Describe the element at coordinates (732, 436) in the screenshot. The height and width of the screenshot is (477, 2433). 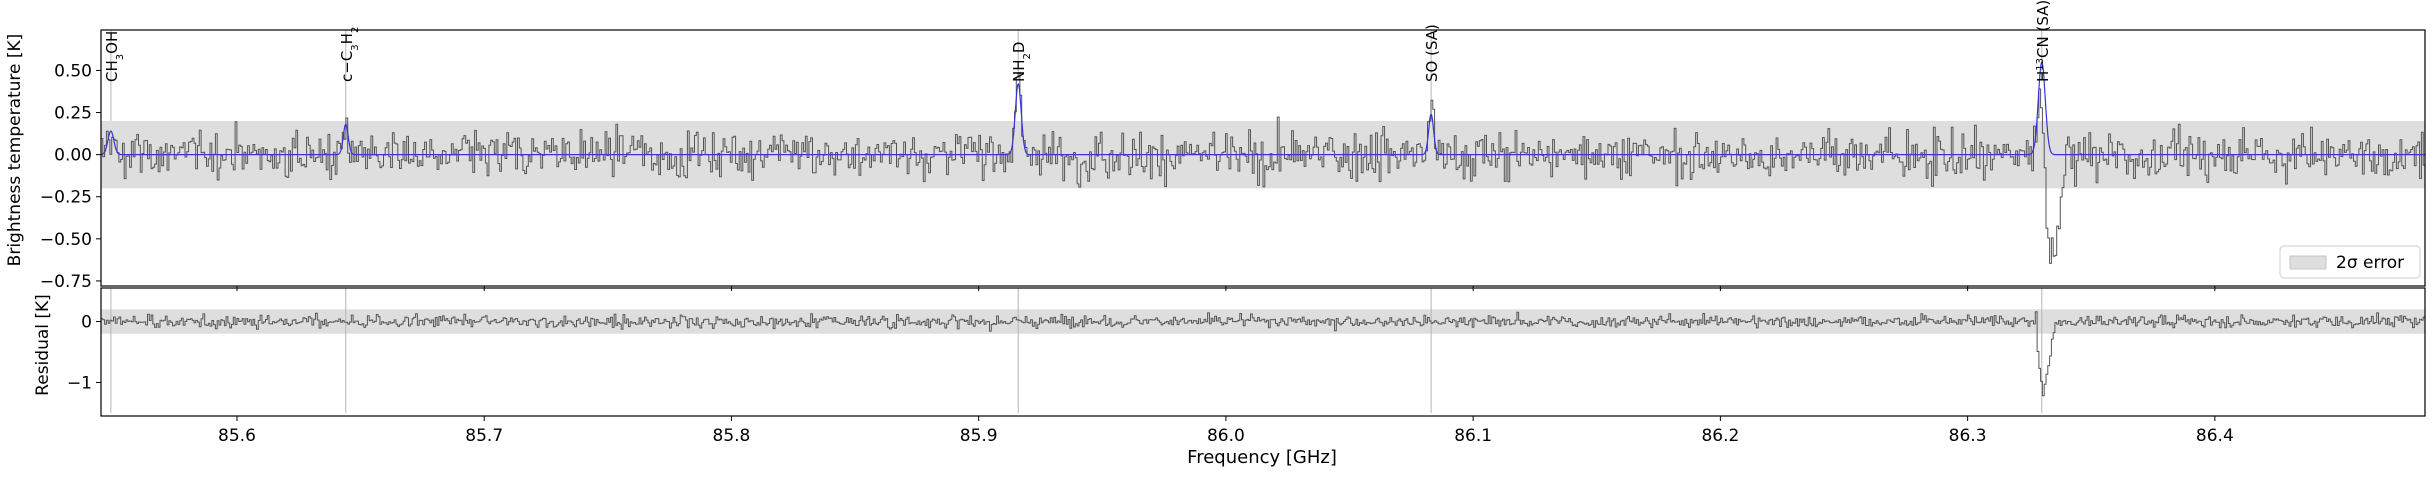
I see `x-tick-label: 85.8` at that location.